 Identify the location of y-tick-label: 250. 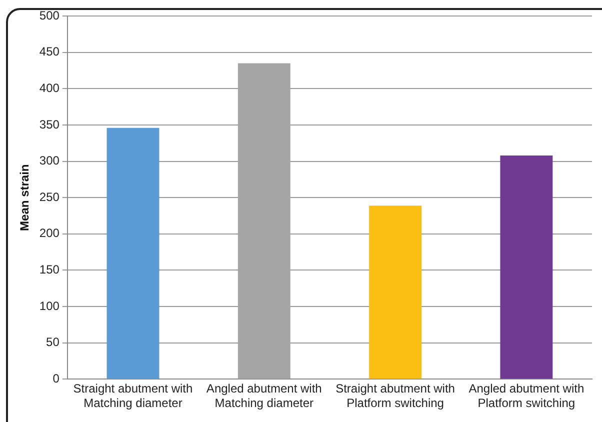
(49, 197).